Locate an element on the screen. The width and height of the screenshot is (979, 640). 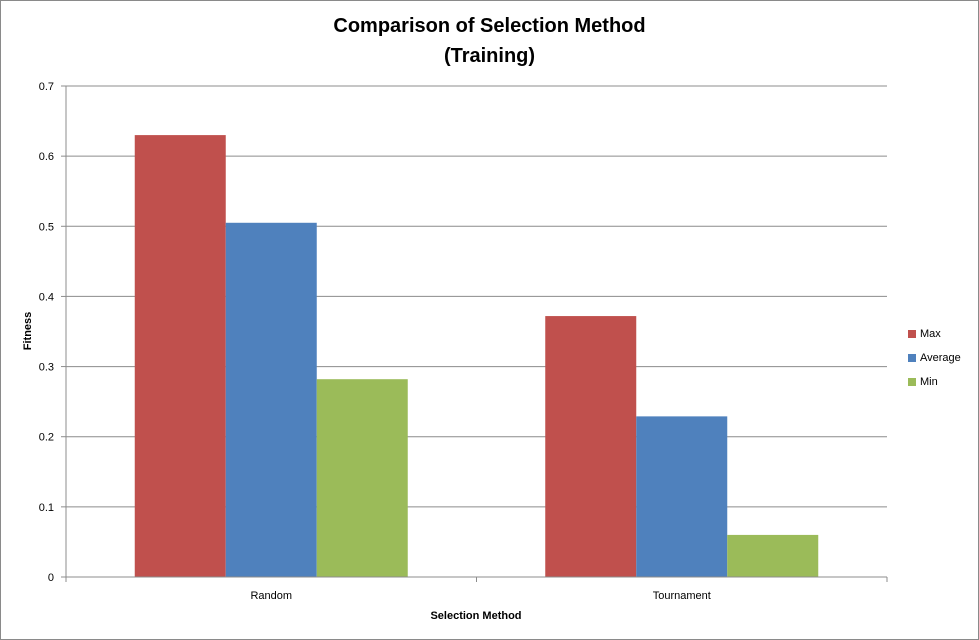
x-tick-label: Tournament is located at coordinates (682, 596).